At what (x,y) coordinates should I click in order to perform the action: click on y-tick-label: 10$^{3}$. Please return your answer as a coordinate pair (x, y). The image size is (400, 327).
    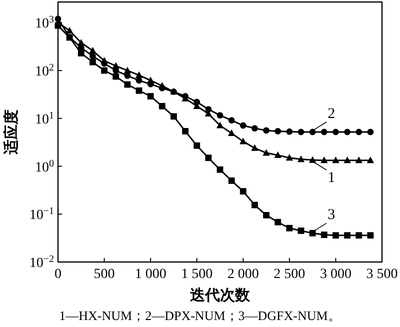
    Looking at the image, I should click on (44, 23).